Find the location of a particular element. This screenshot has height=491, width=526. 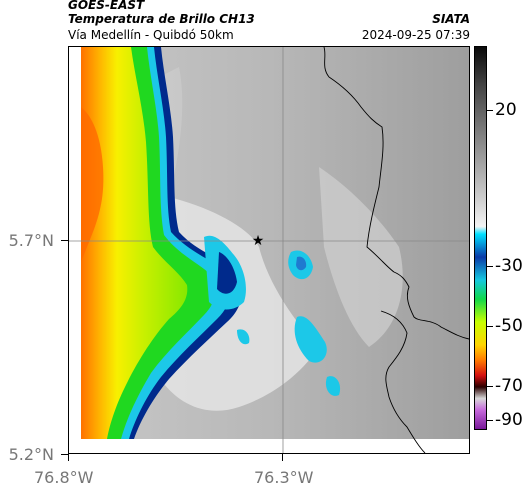

cloud-cluster-core is located at coordinates (227, 273).